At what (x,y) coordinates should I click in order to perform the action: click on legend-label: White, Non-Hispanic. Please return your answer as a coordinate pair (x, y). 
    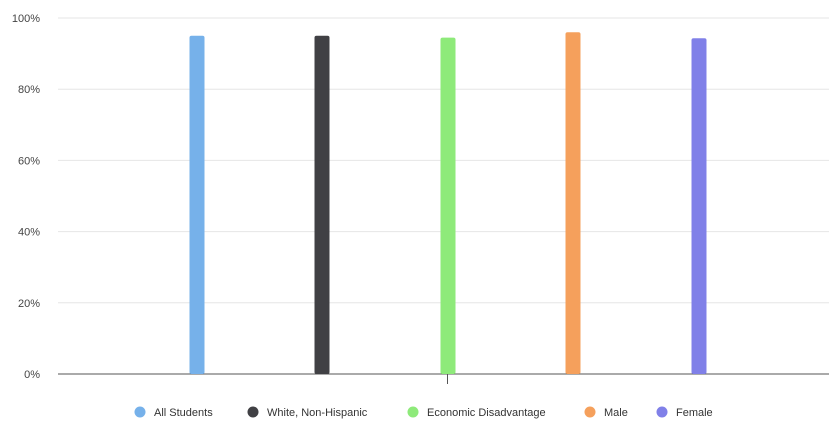
    Looking at the image, I should click on (317, 413).